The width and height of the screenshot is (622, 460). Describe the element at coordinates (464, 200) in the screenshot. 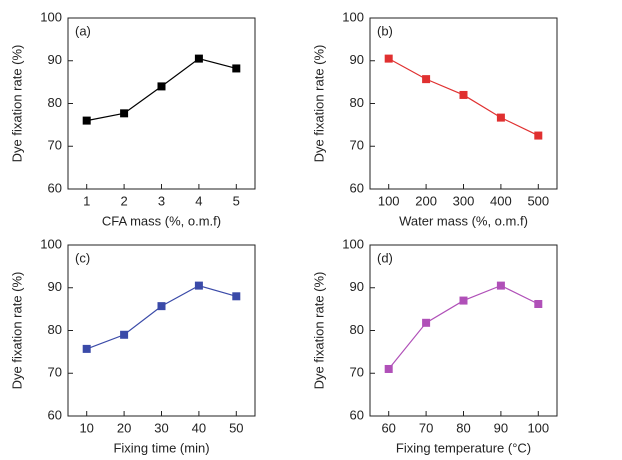

I see `x-tick-label: 300` at that location.